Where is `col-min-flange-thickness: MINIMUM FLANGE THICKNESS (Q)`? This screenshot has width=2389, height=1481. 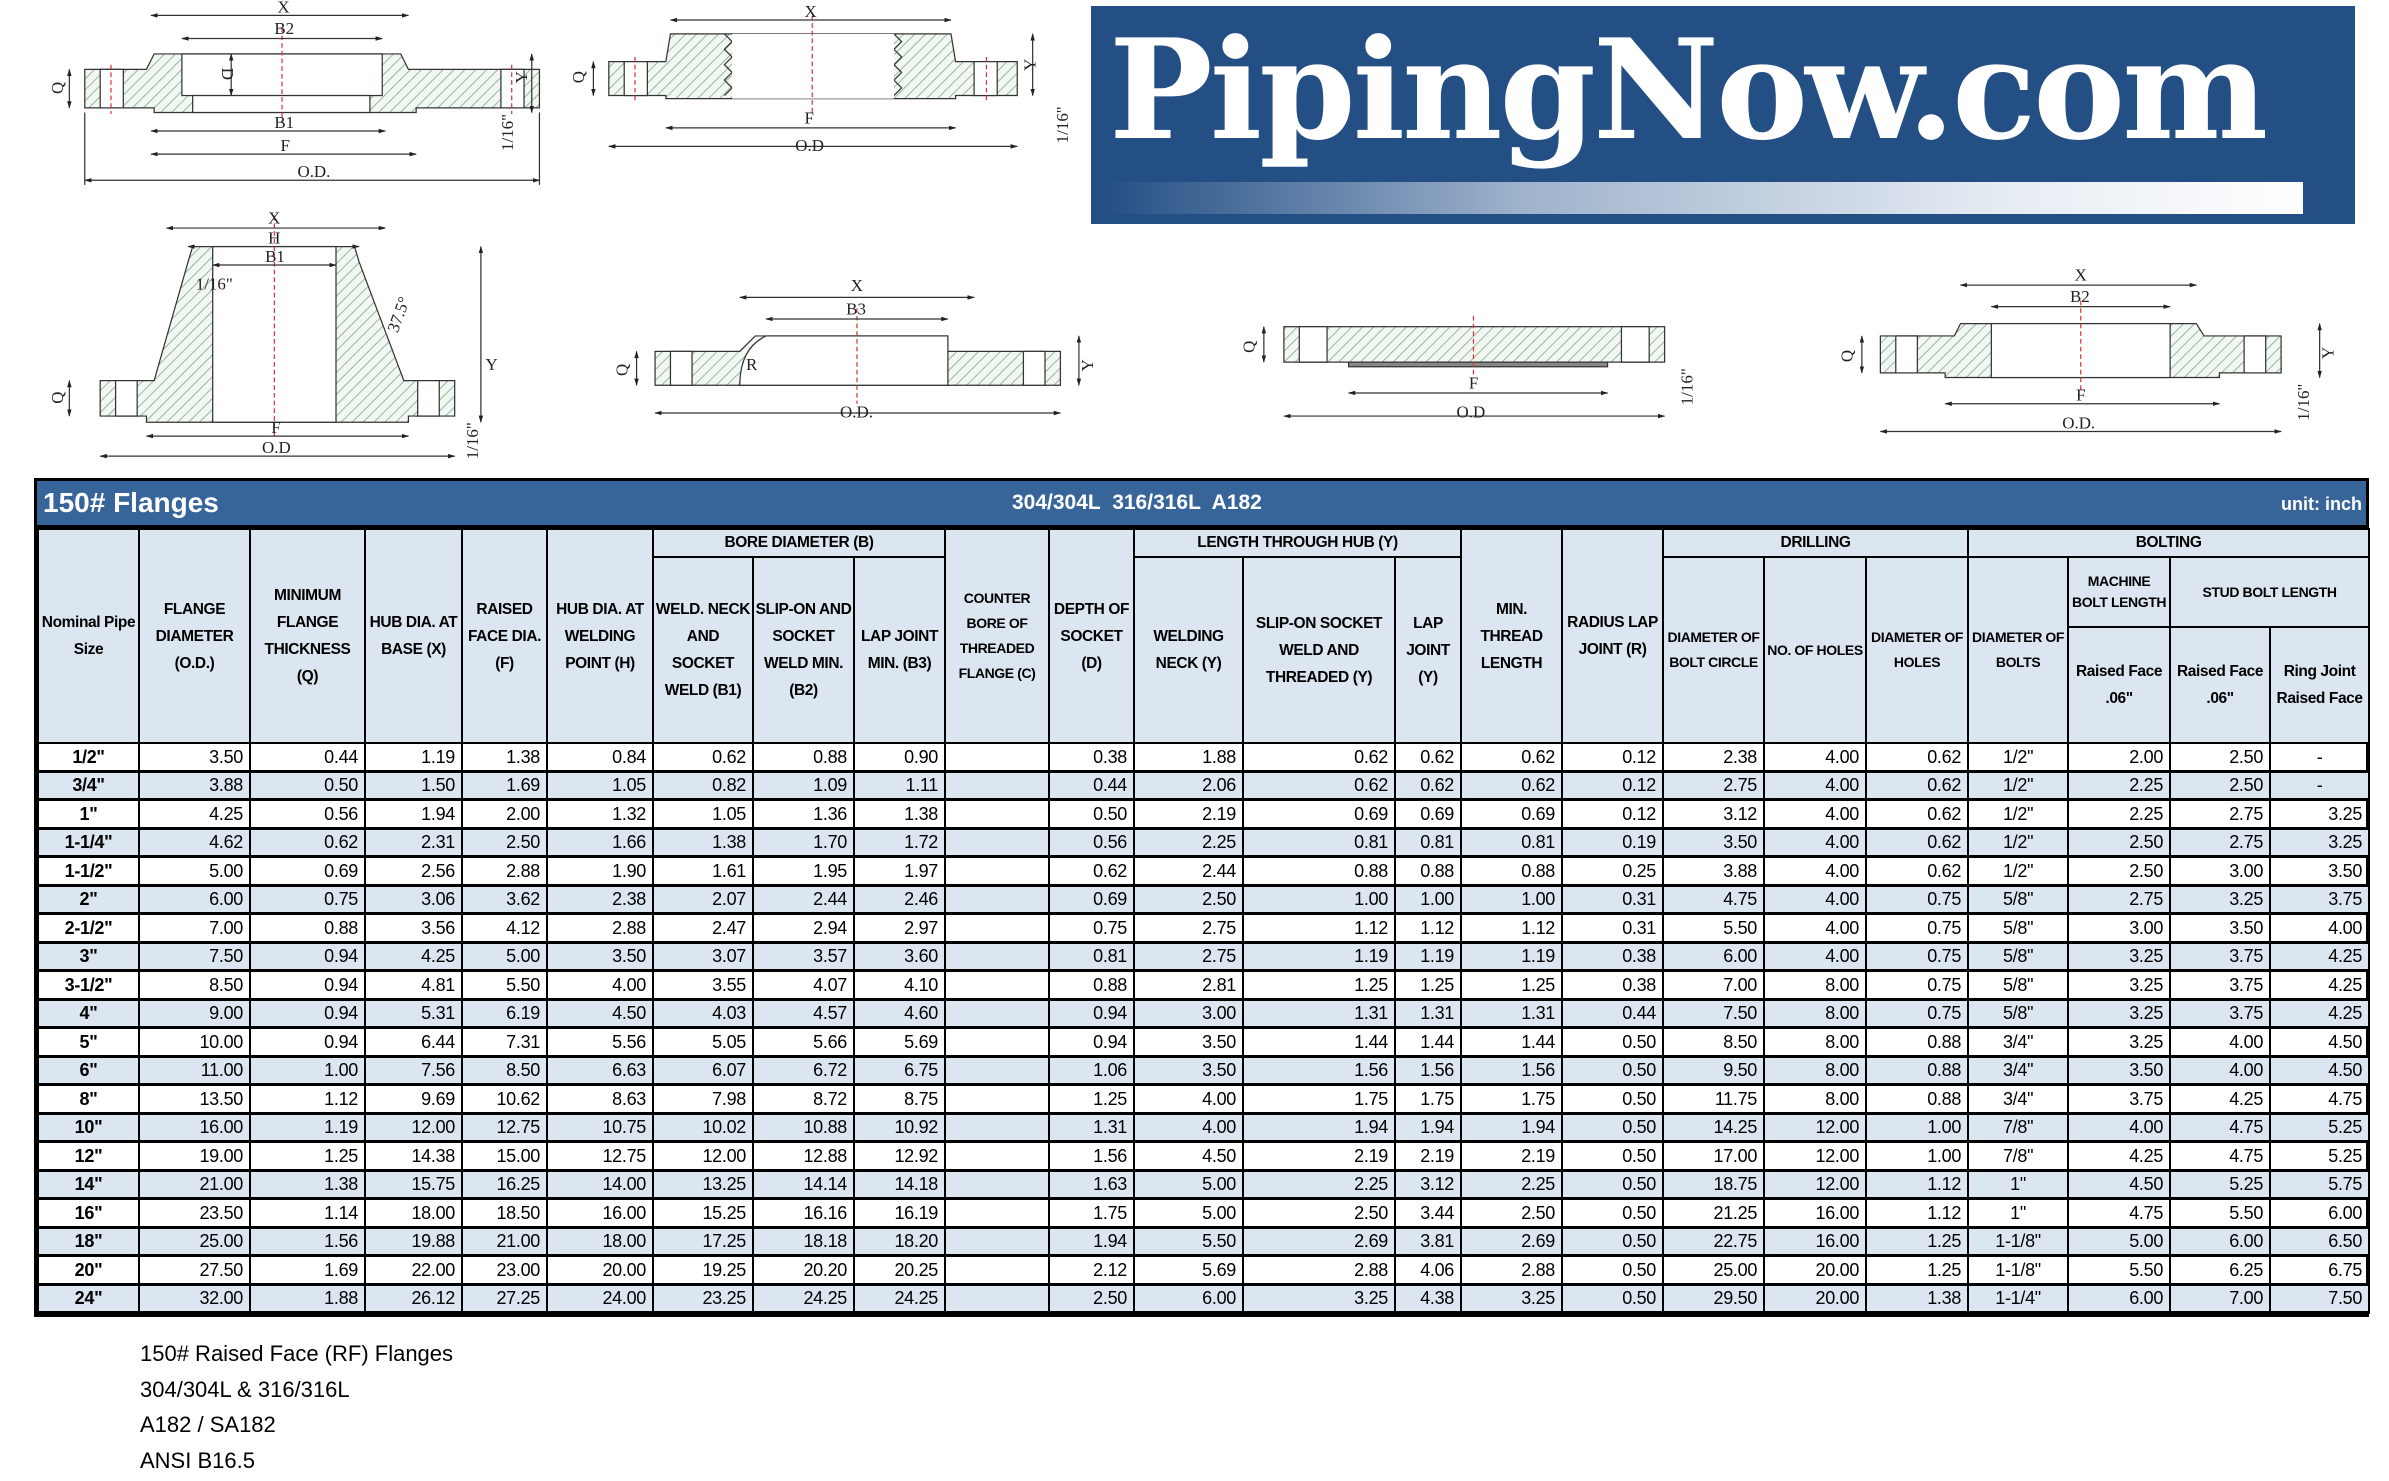
col-min-flange-thickness: MINIMUM FLANGE THICKNESS (Q) is located at coordinates (307, 636).